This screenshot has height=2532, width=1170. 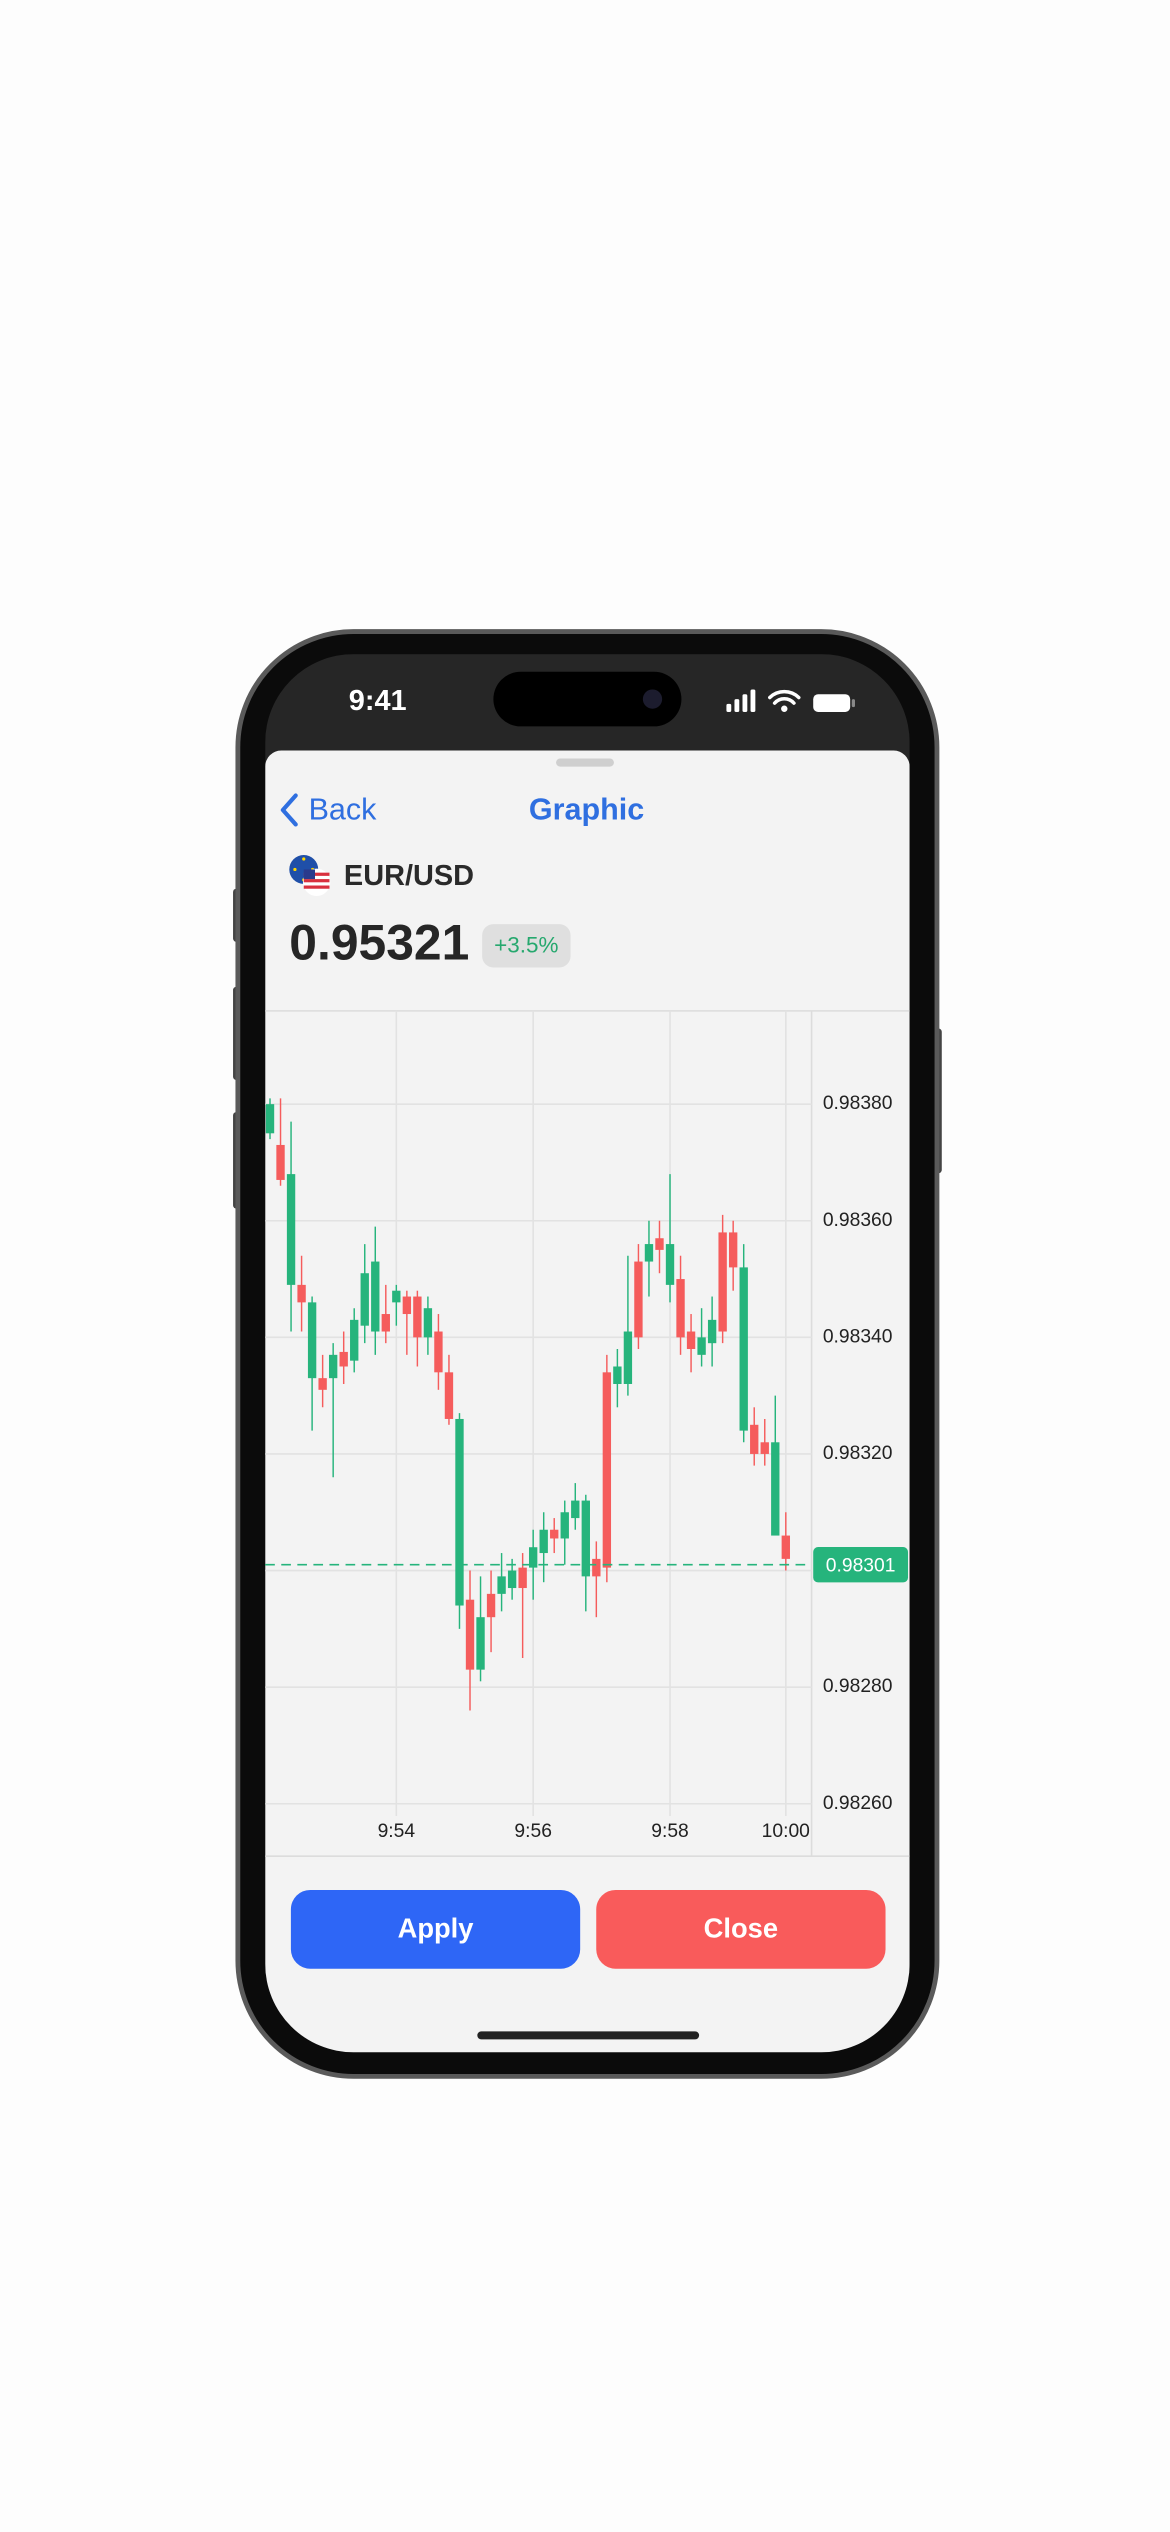 I want to click on x-tick-label: 9:58, so click(x=670, y=1831).